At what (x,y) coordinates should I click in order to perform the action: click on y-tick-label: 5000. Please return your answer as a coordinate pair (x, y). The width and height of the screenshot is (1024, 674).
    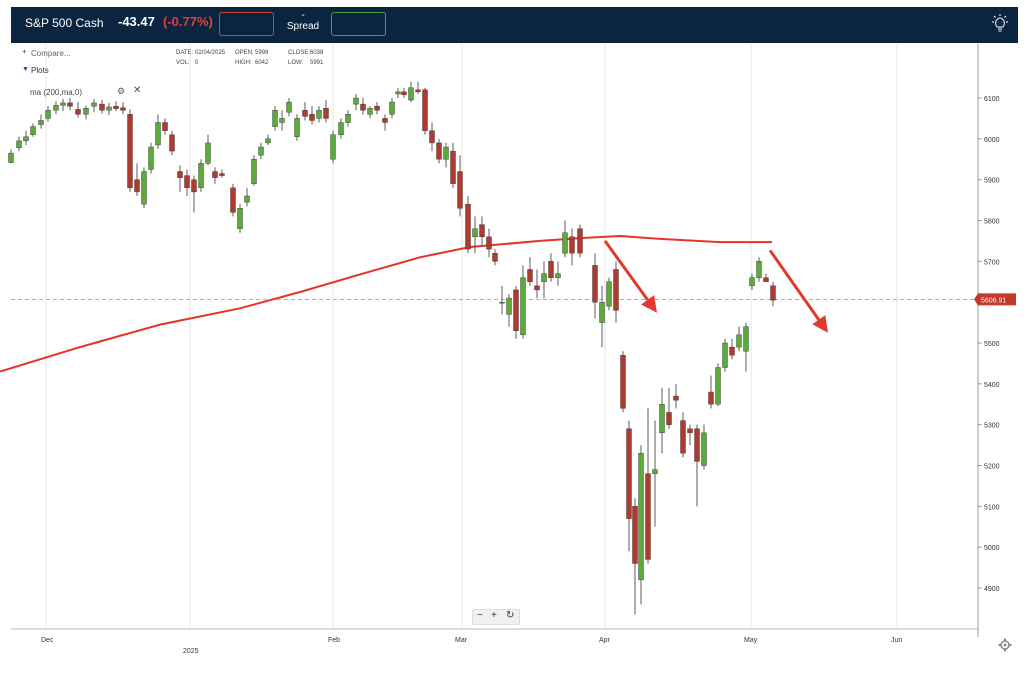
    Looking at the image, I should click on (992, 548).